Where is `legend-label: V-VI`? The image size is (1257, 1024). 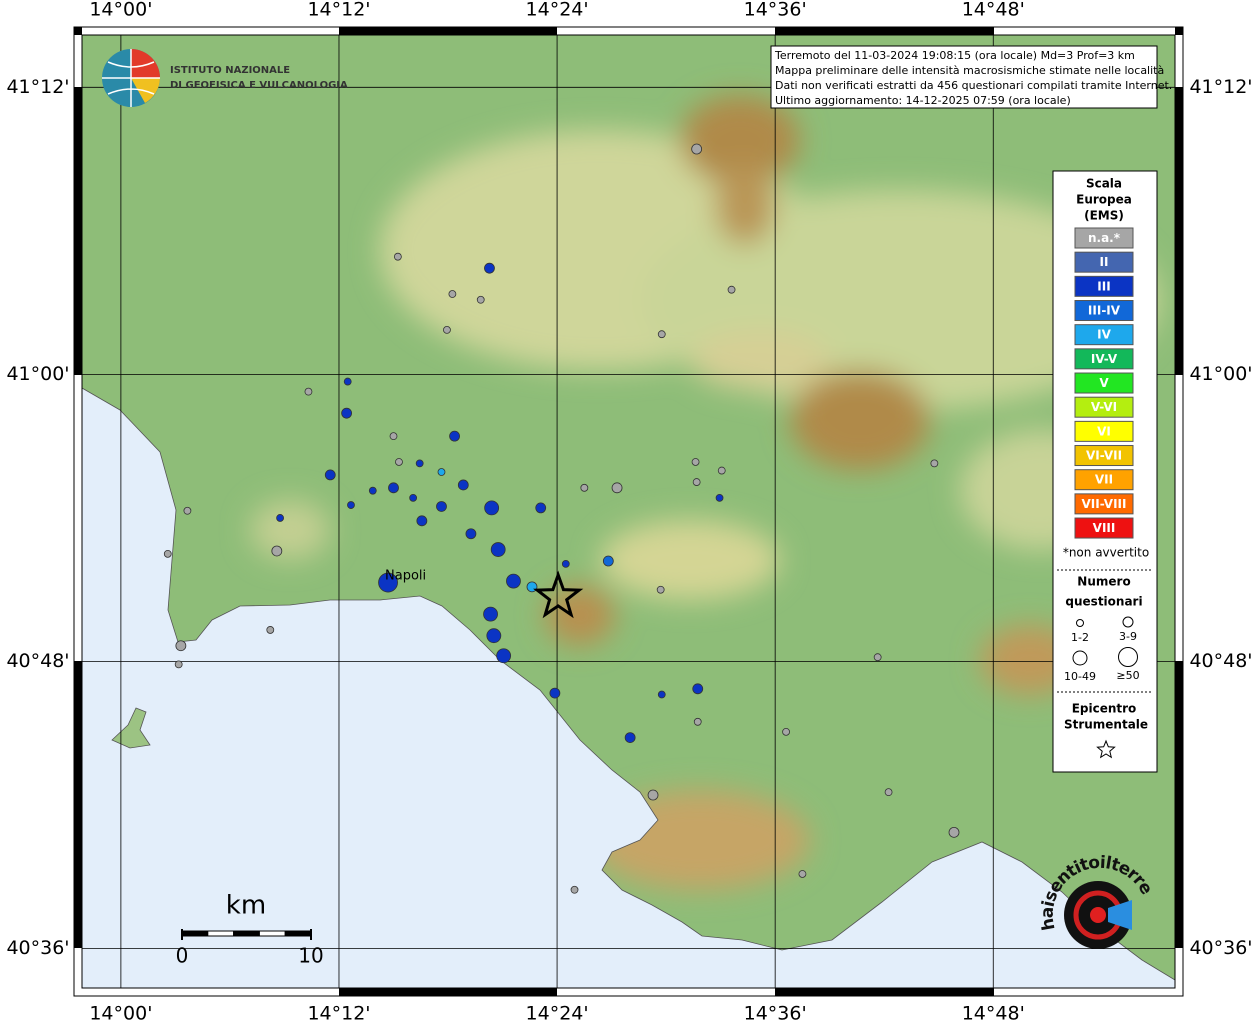 legend-label: V-VI is located at coordinates (1104, 407).